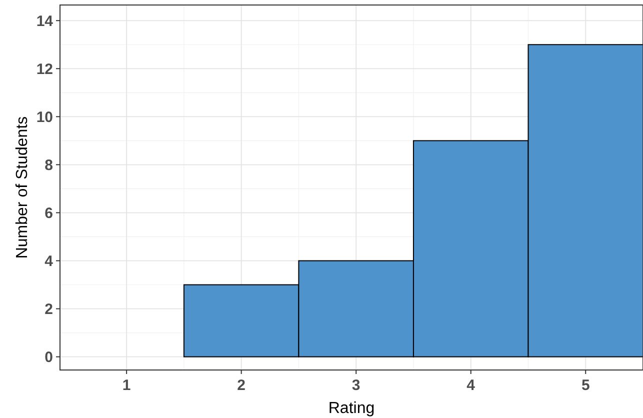 Image resolution: width=643 pixels, height=418 pixels. Describe the element at coordinates (48, 213) in the screenshot. I see `y-tick-label: 6` at that location.